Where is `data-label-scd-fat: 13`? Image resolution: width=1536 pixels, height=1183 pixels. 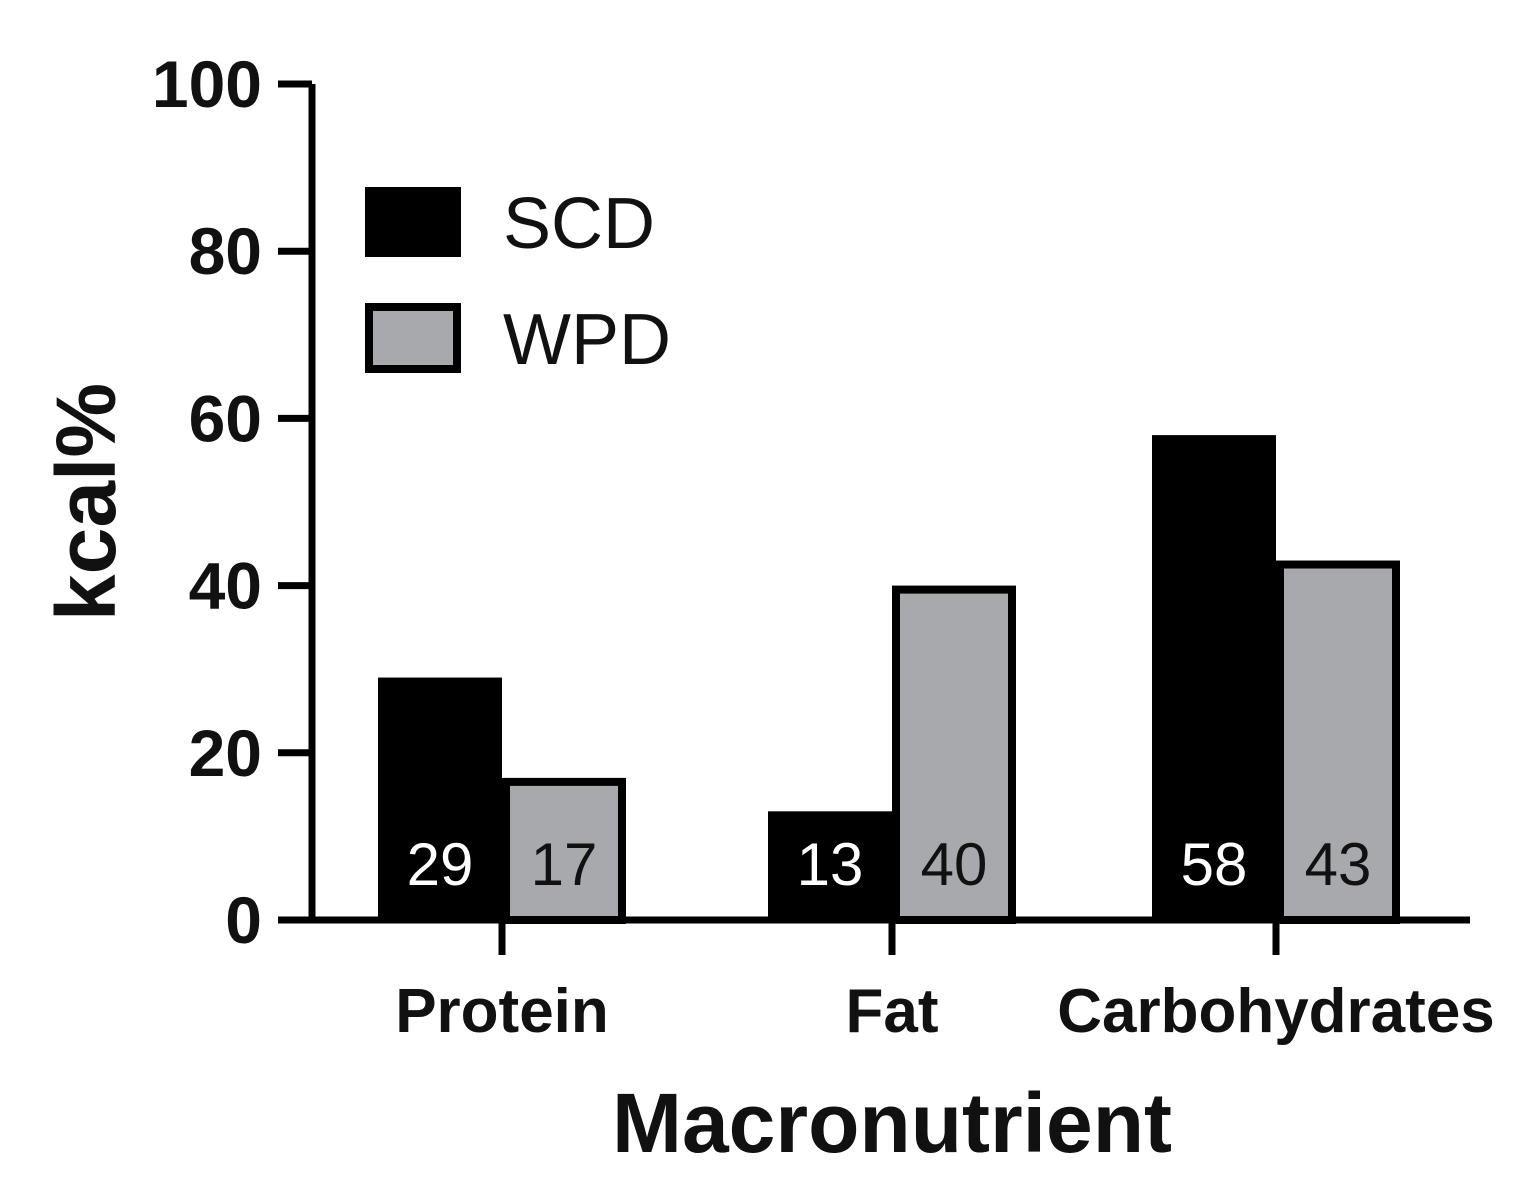 data-label-scd-fat: 13 is located at coordinates (830, 864).